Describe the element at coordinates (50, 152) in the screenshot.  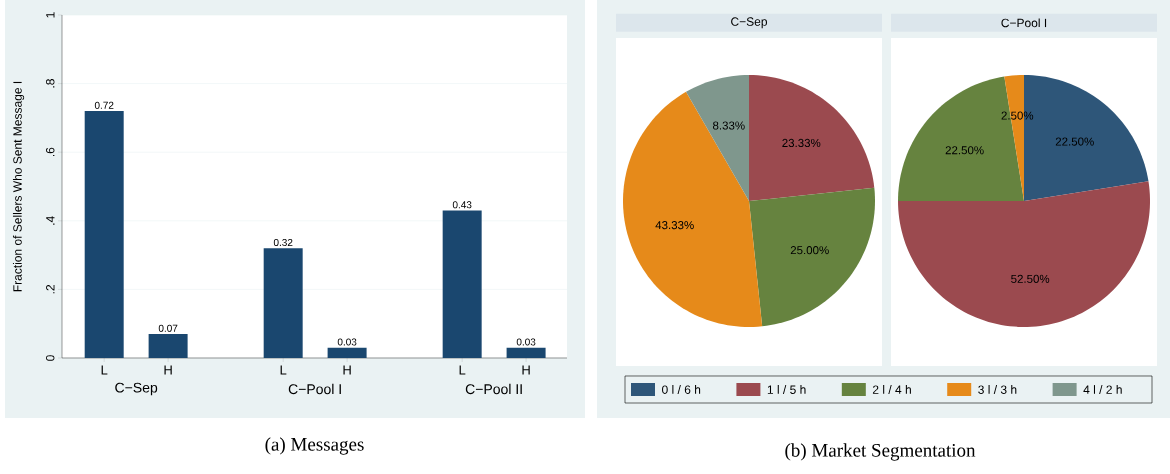
I see `y-tick-label: .6` at that location.